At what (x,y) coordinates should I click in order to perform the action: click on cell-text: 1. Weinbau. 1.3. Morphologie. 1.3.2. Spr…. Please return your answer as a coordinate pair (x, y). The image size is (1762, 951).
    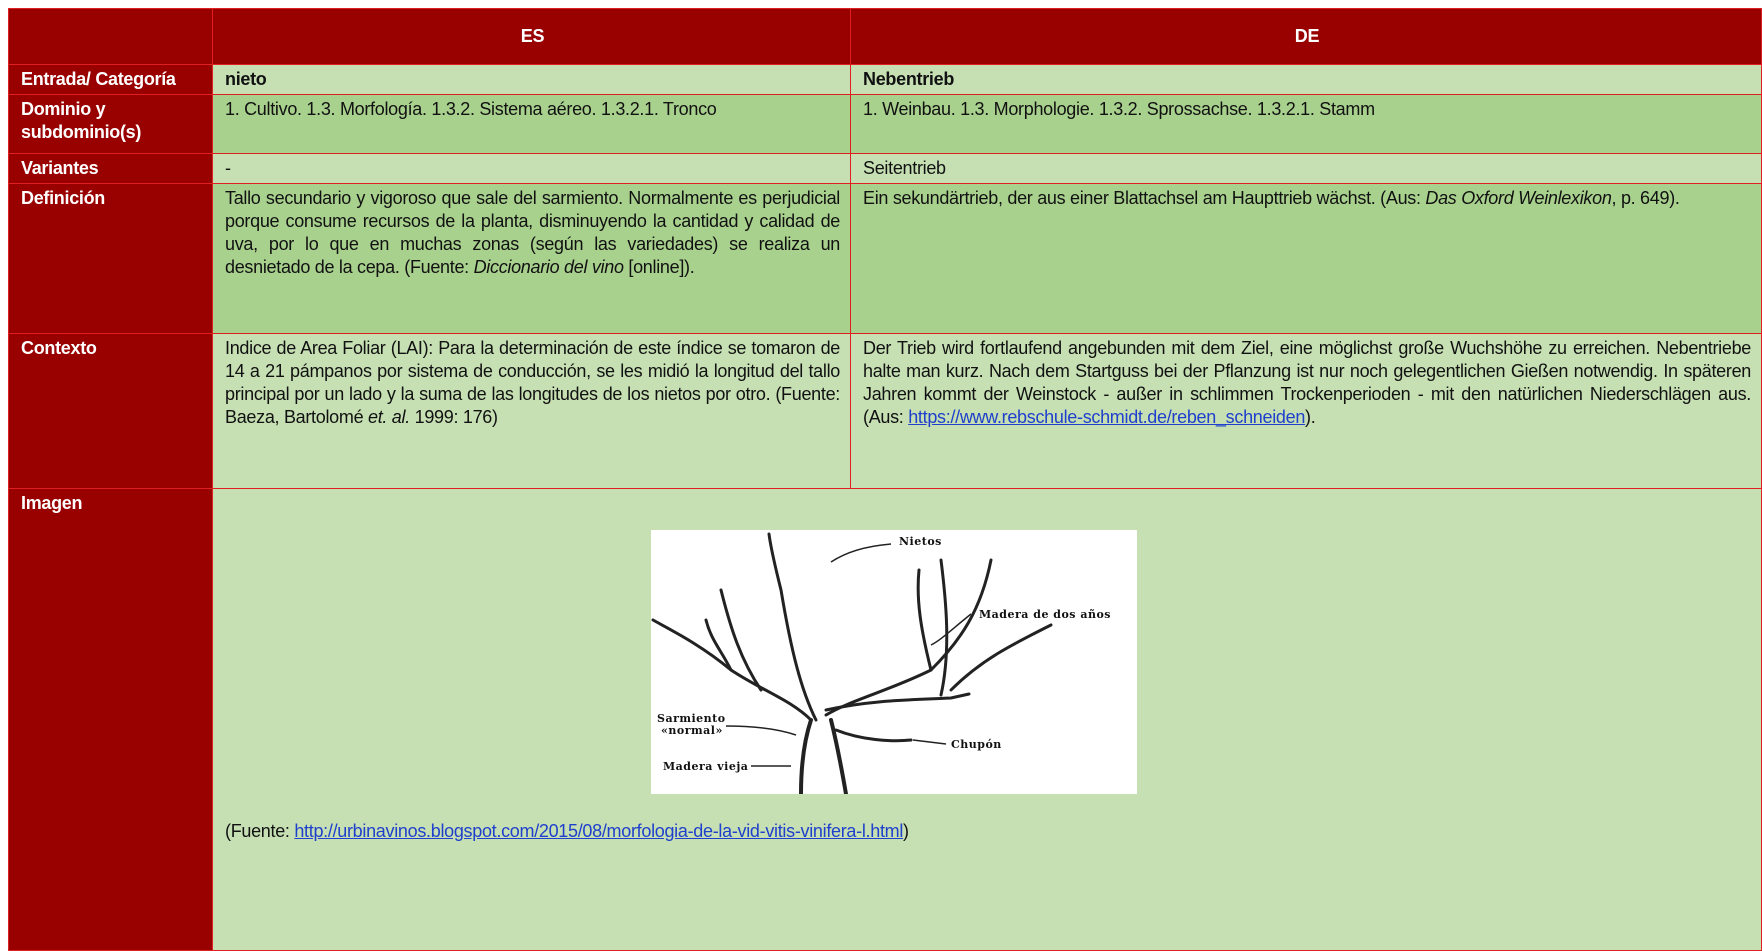
    Looking at the image, I should click on (1119, 109).